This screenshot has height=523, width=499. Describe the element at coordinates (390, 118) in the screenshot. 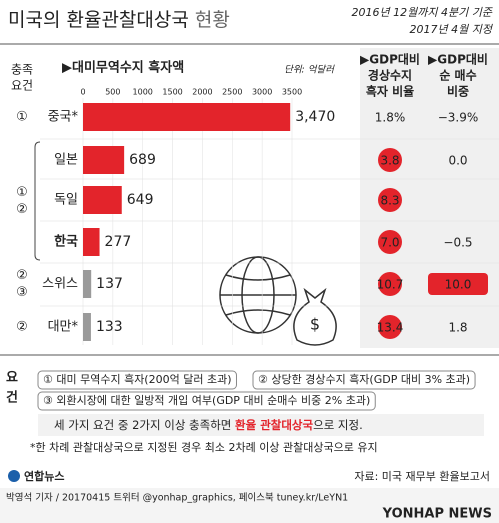

I see `column-value: 1.8%` at that location.